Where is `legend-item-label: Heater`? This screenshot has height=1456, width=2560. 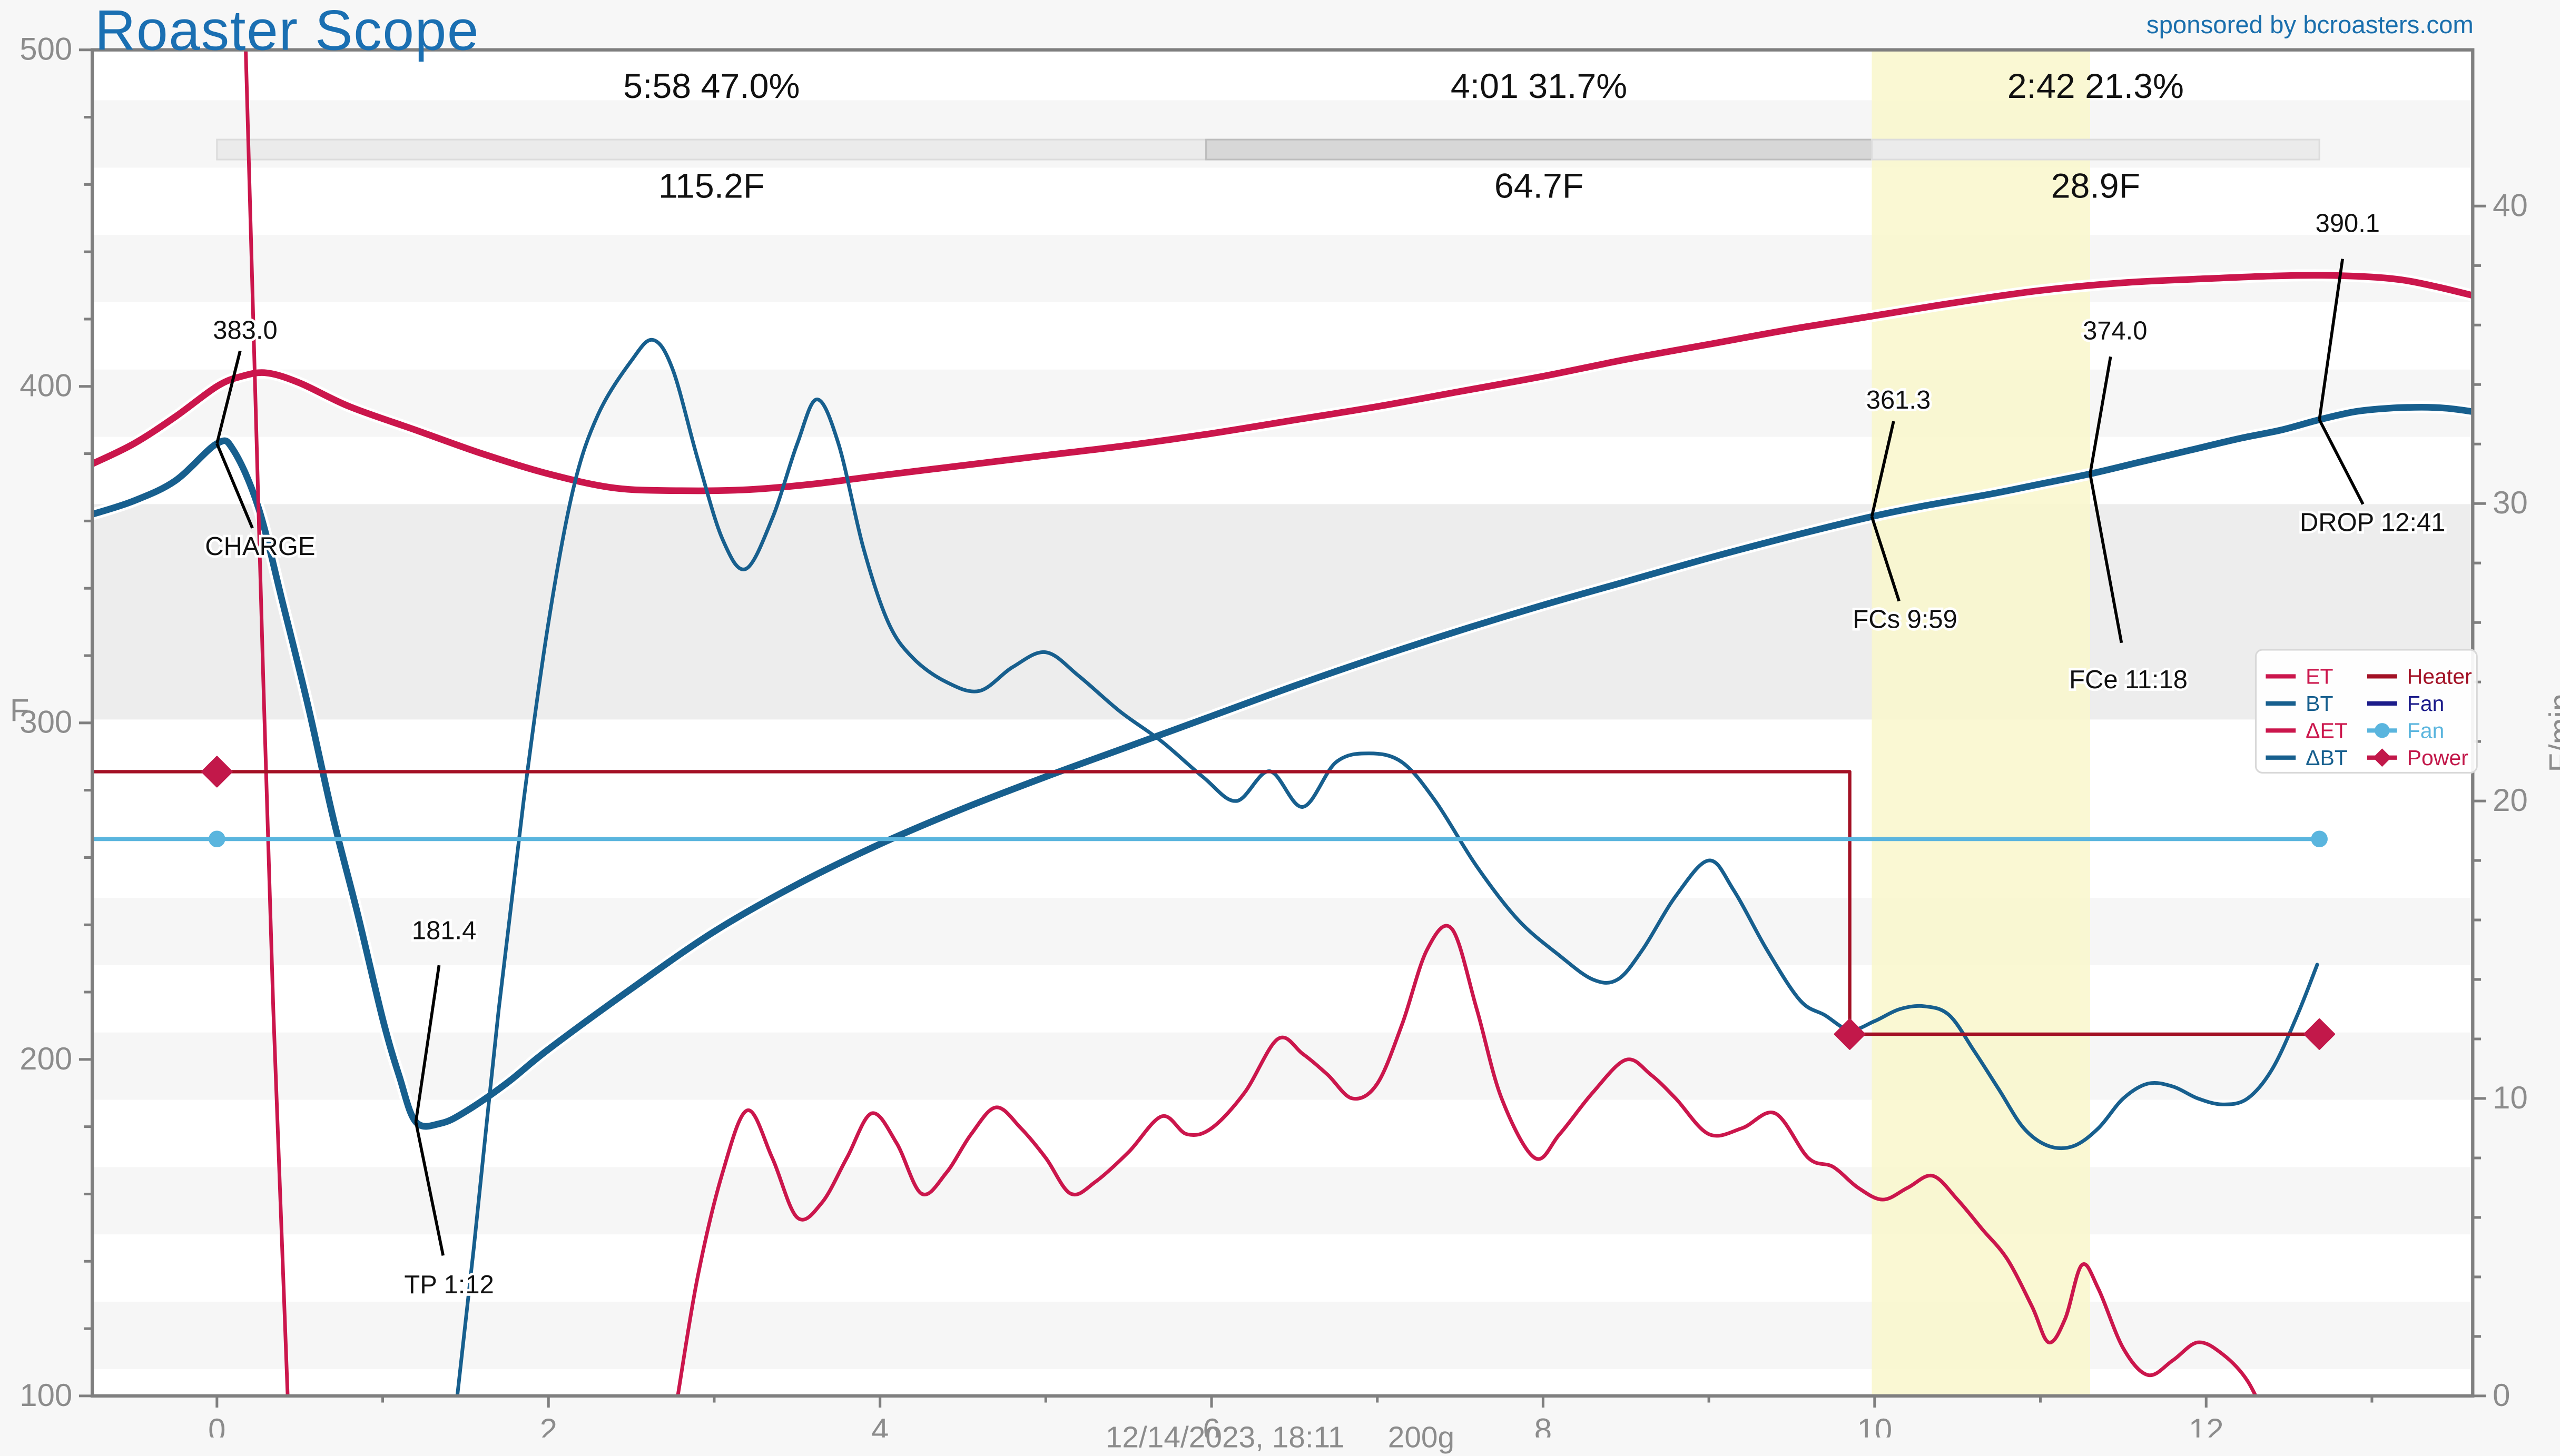
legend-item-label: Heater is located at coordinates (2439, 677).